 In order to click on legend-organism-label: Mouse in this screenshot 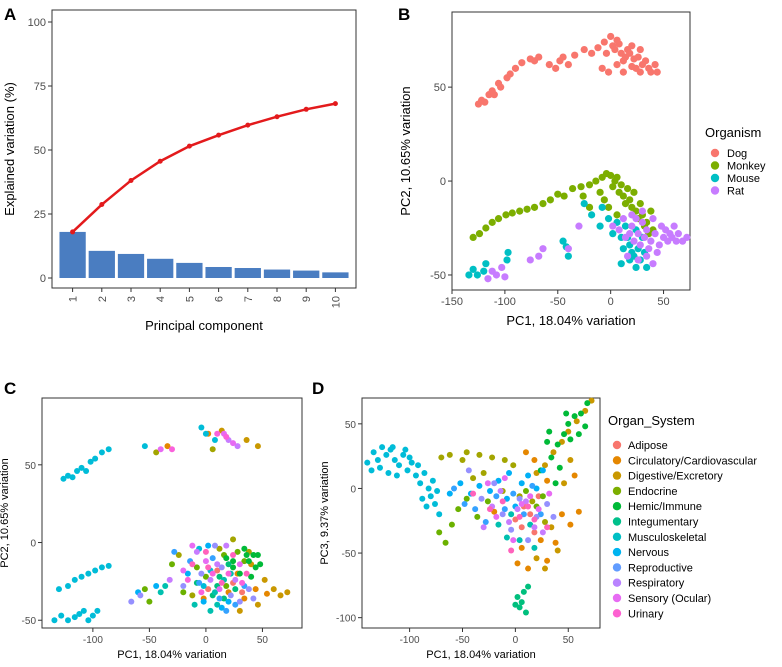, I will do `click(743, 179)`.